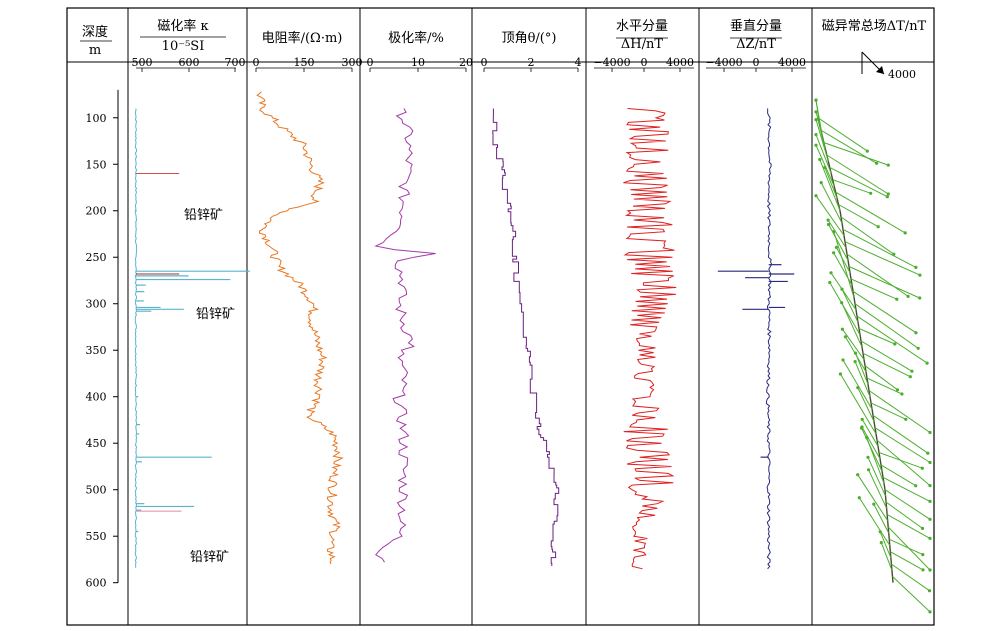 This screenshot has height=631, width=1000. I want to click on dh-unit: ΔH/nT, so click(642, 44).